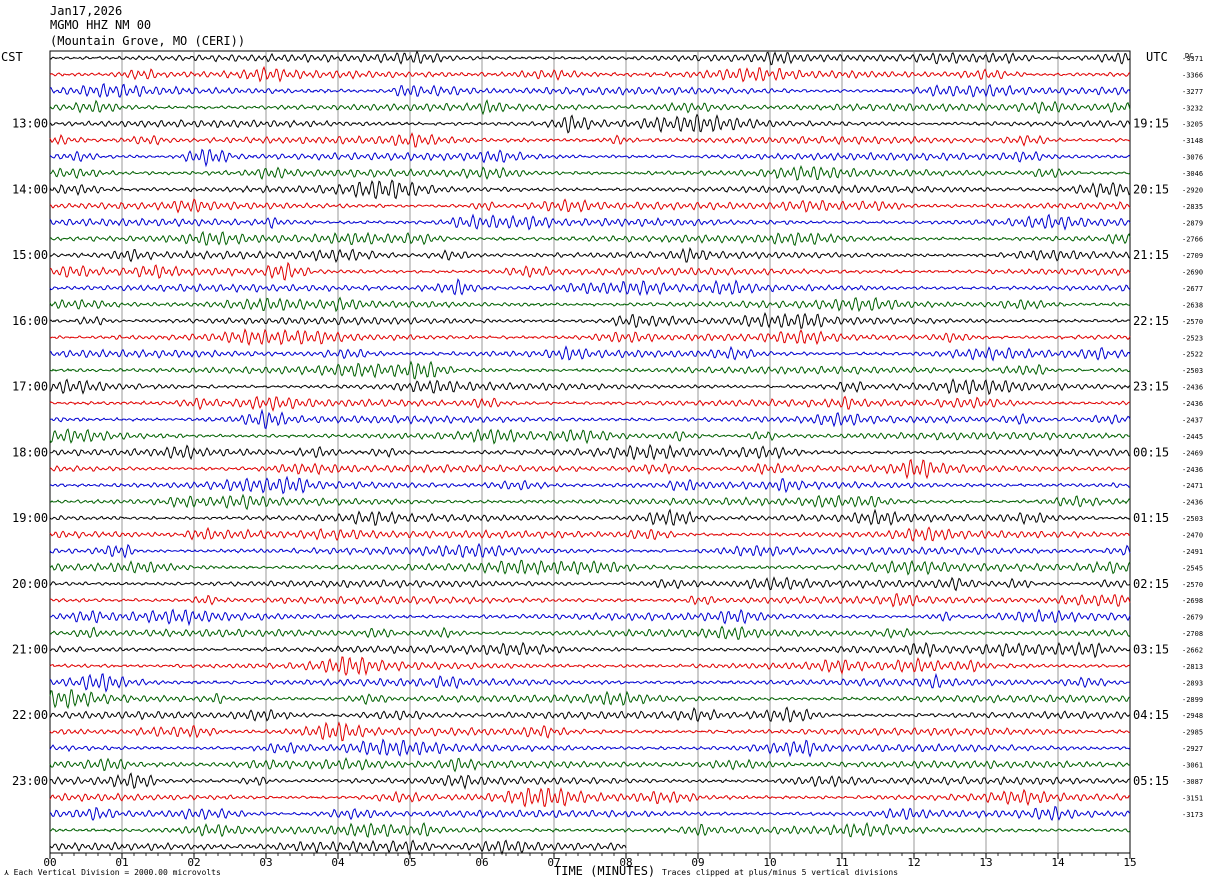 Image resolution: width=1210 pixels, height=886 pixels. Describe the element at coordinates (1192, 535) in the screenshot. I see `dc-offset-label: -2470` at that location.